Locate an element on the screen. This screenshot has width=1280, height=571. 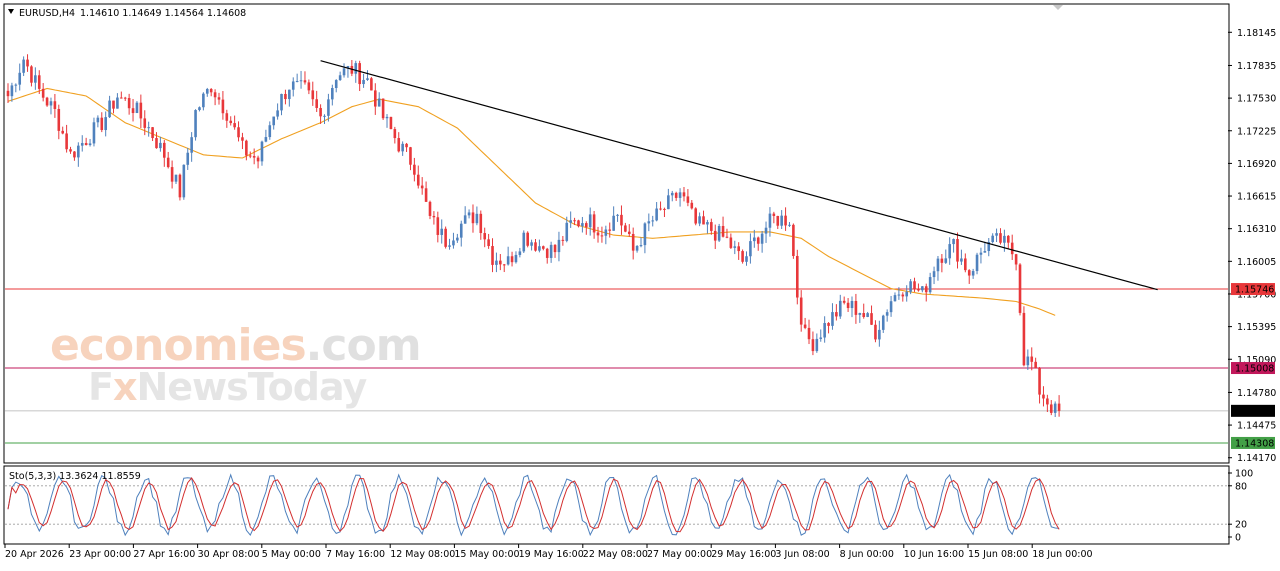
price-tag-label: 1.14608 is located at coordinates (1254, 411).